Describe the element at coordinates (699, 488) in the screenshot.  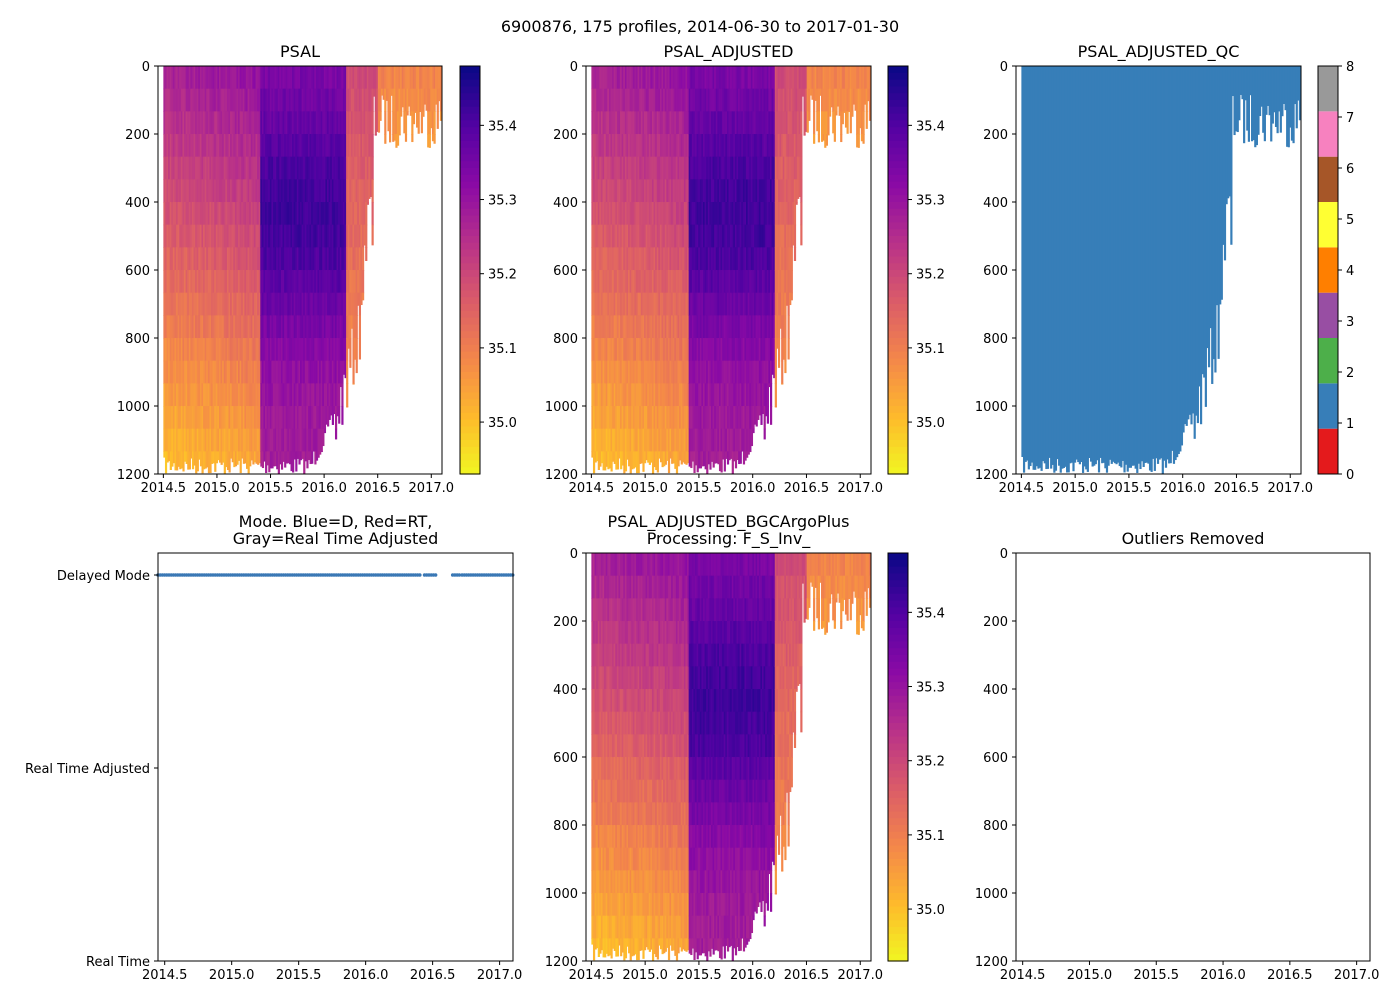
I see `psal_adjusted-xtick-label: 2015.5` at that location.